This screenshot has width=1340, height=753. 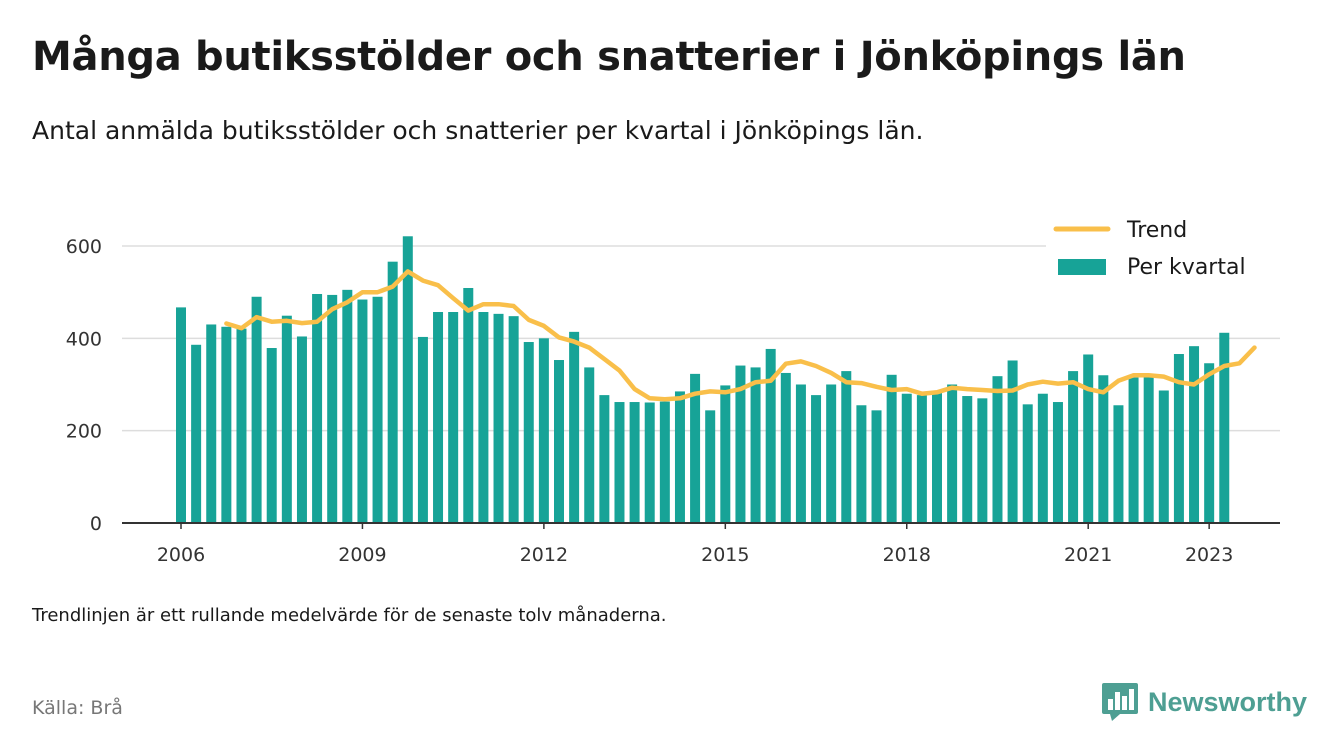 I want to click on axes: 2006 2009 2012 2015 2018 2021 2023, so click(x=701, y=544).